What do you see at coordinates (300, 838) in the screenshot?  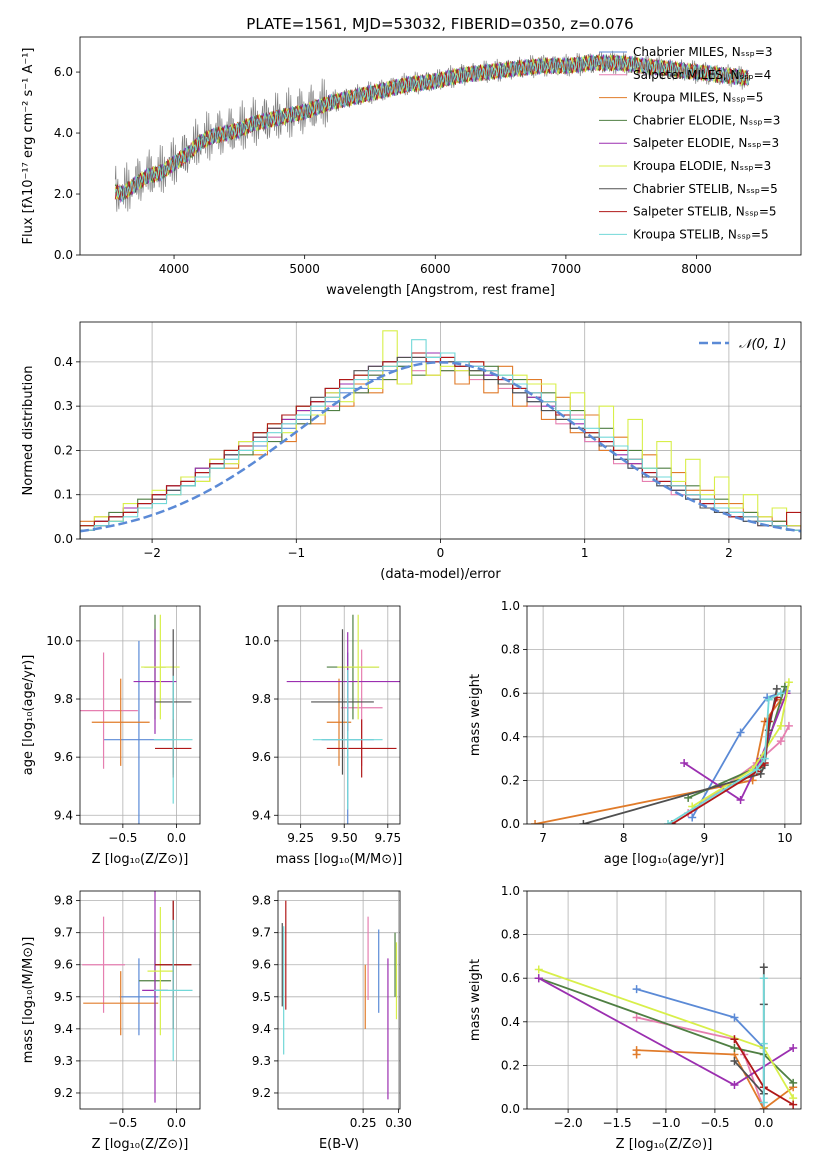 I see `x-tick-label: 9.25` at bounding box center [300, 838].